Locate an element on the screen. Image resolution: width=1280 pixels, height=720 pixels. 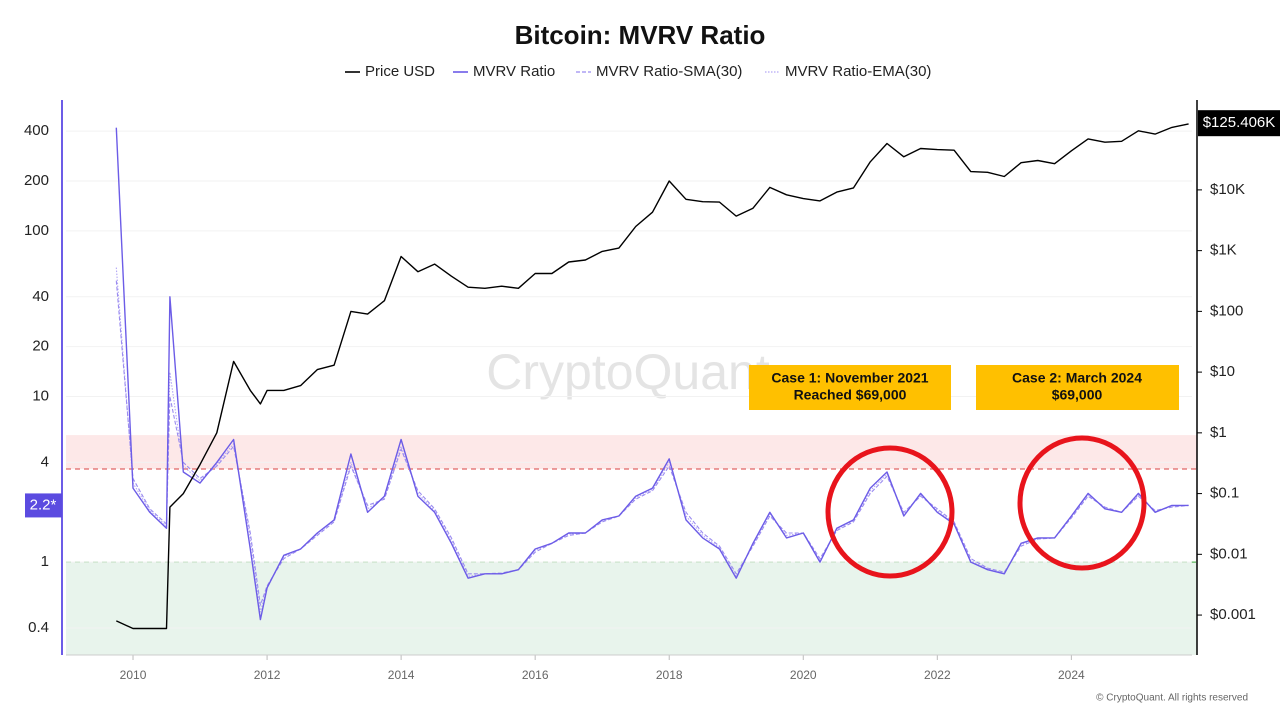
x-tick-label: 2020 is located at coordinates (803, 675).